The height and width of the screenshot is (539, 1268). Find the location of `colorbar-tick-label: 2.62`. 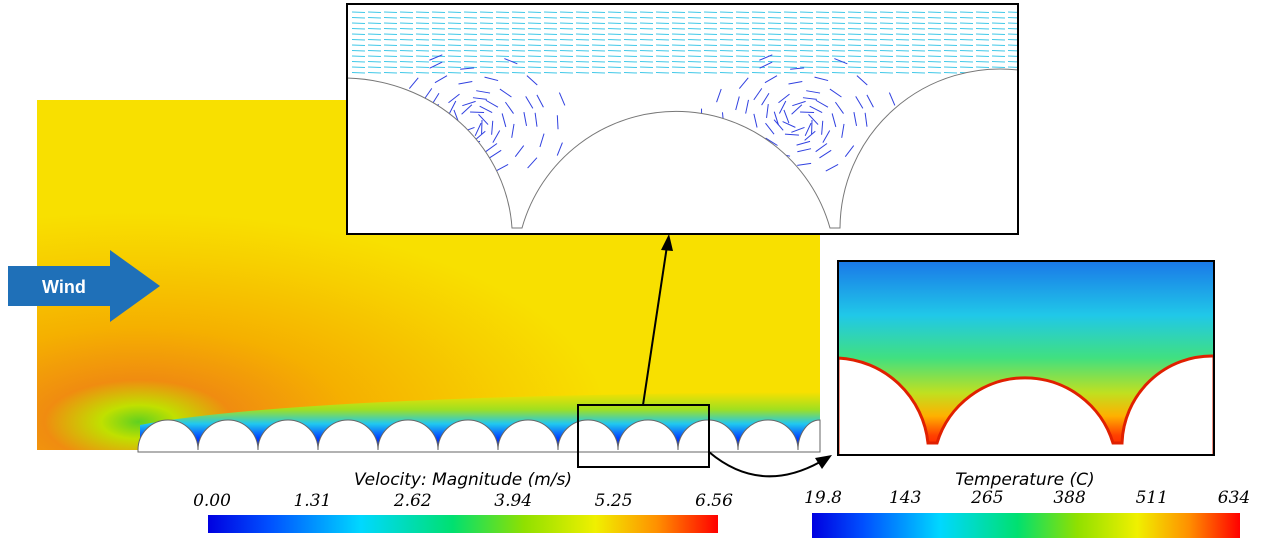

colorbar-tick-label: 2.62 is located at coordinates (412, 501).